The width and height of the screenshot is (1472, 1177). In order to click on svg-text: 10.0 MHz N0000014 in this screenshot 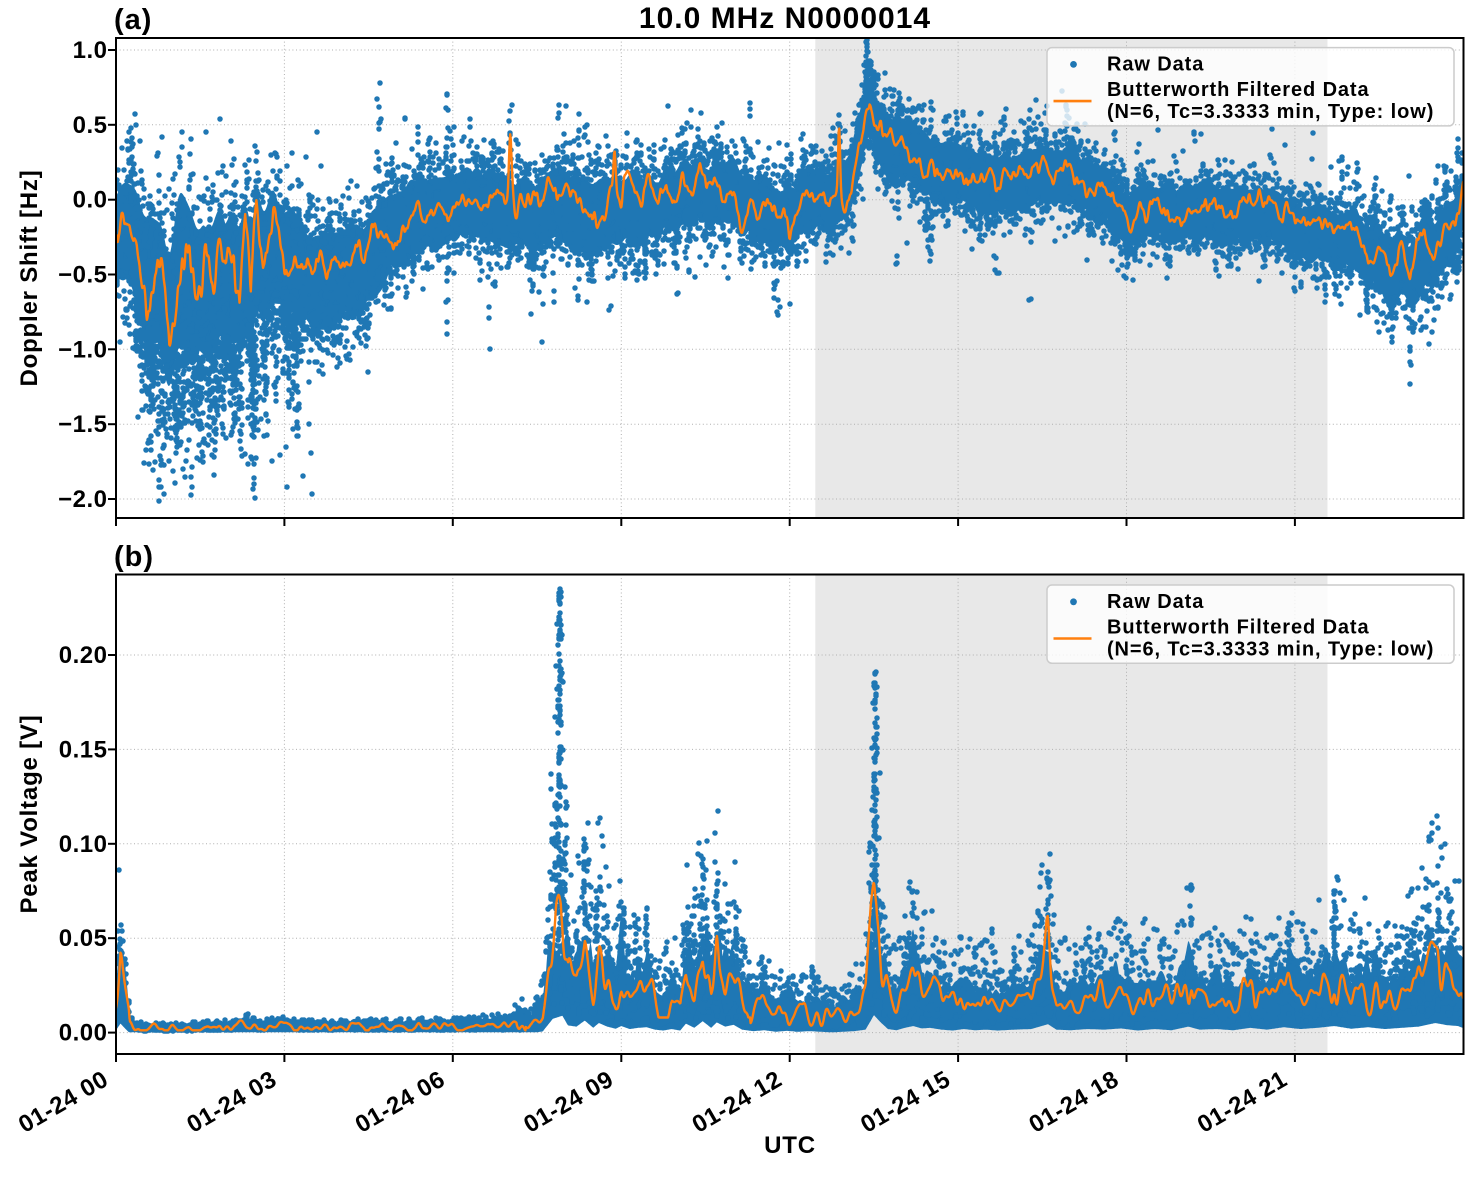, I will do `click(785, 18)`.